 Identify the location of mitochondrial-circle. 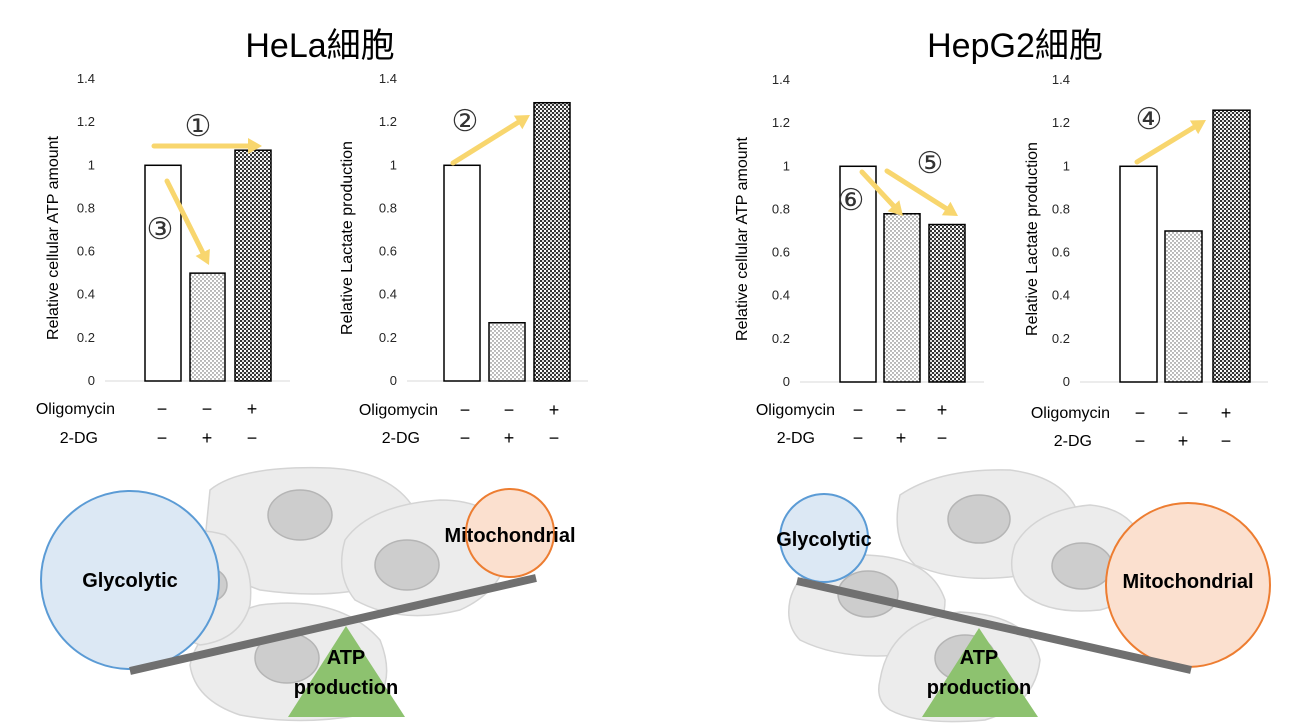
(510, 533).